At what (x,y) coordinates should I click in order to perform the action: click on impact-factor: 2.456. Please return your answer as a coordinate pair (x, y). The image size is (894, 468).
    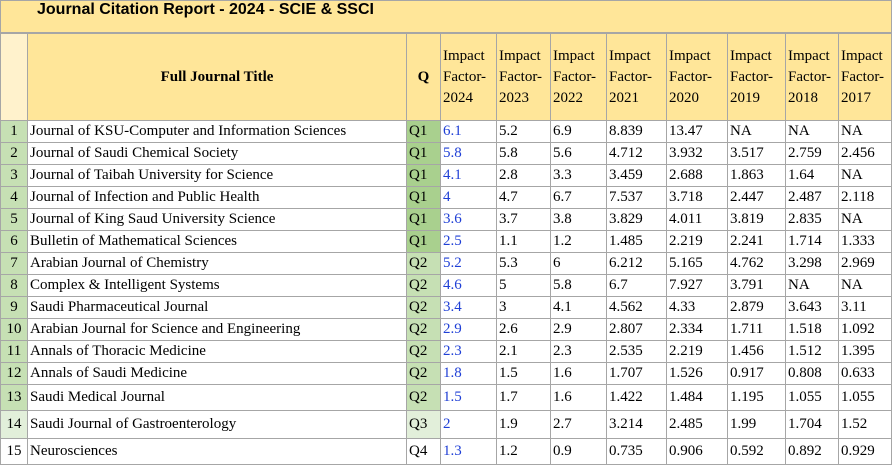
    Looking at the image, I should click on (865, 153).